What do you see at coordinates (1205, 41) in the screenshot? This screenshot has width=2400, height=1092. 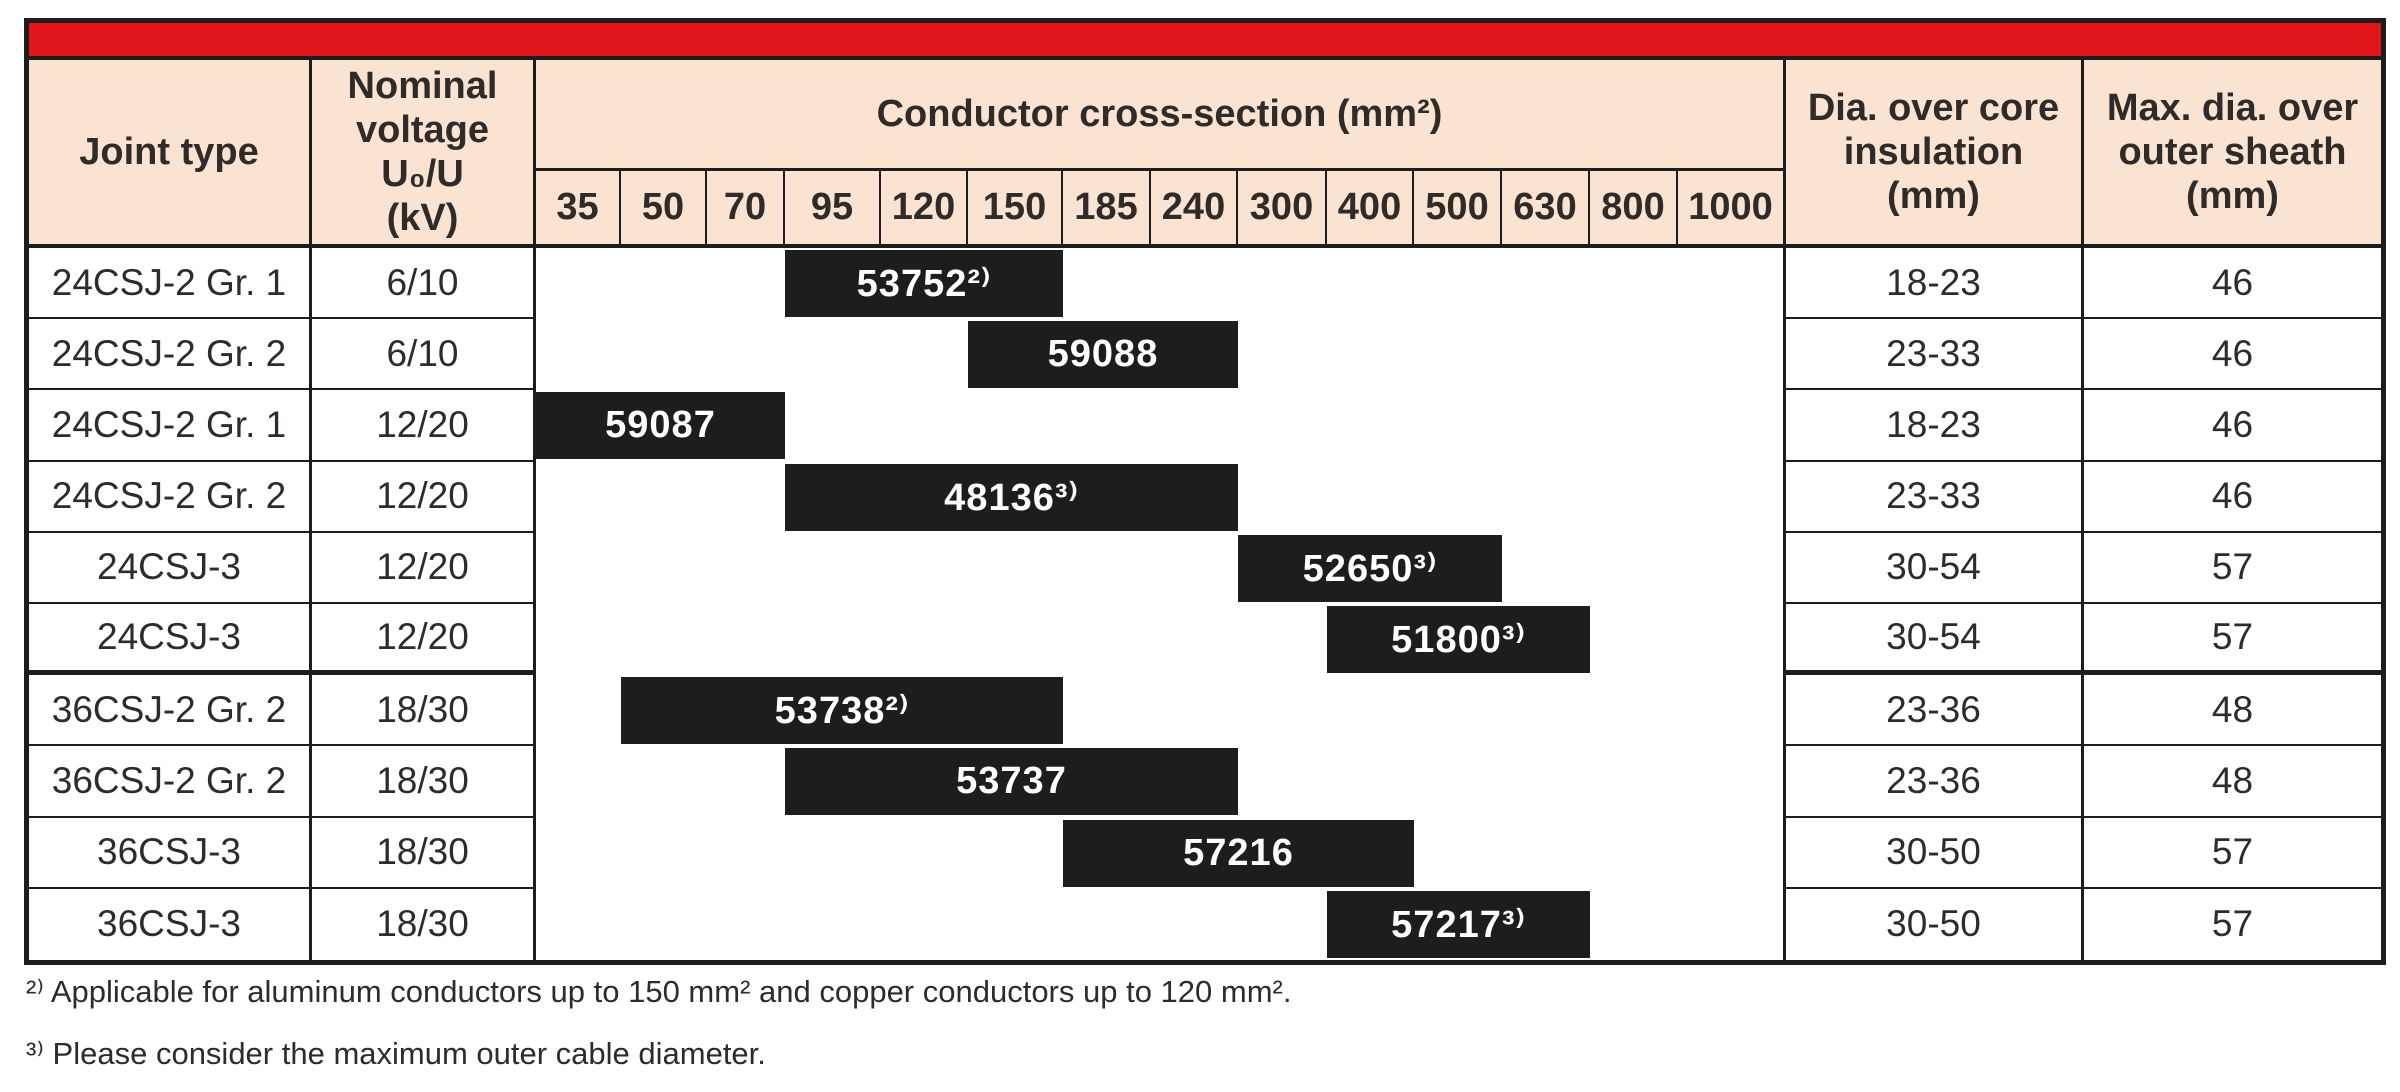 I see `table-title-bar` at bounding box center [1205, 41].